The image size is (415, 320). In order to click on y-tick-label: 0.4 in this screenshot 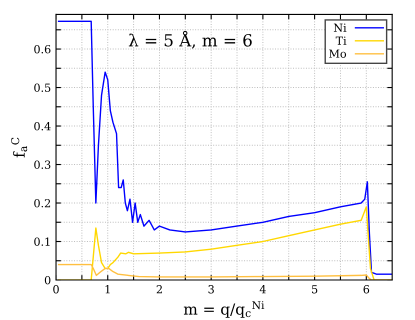, I will do `click(42, 126)`.